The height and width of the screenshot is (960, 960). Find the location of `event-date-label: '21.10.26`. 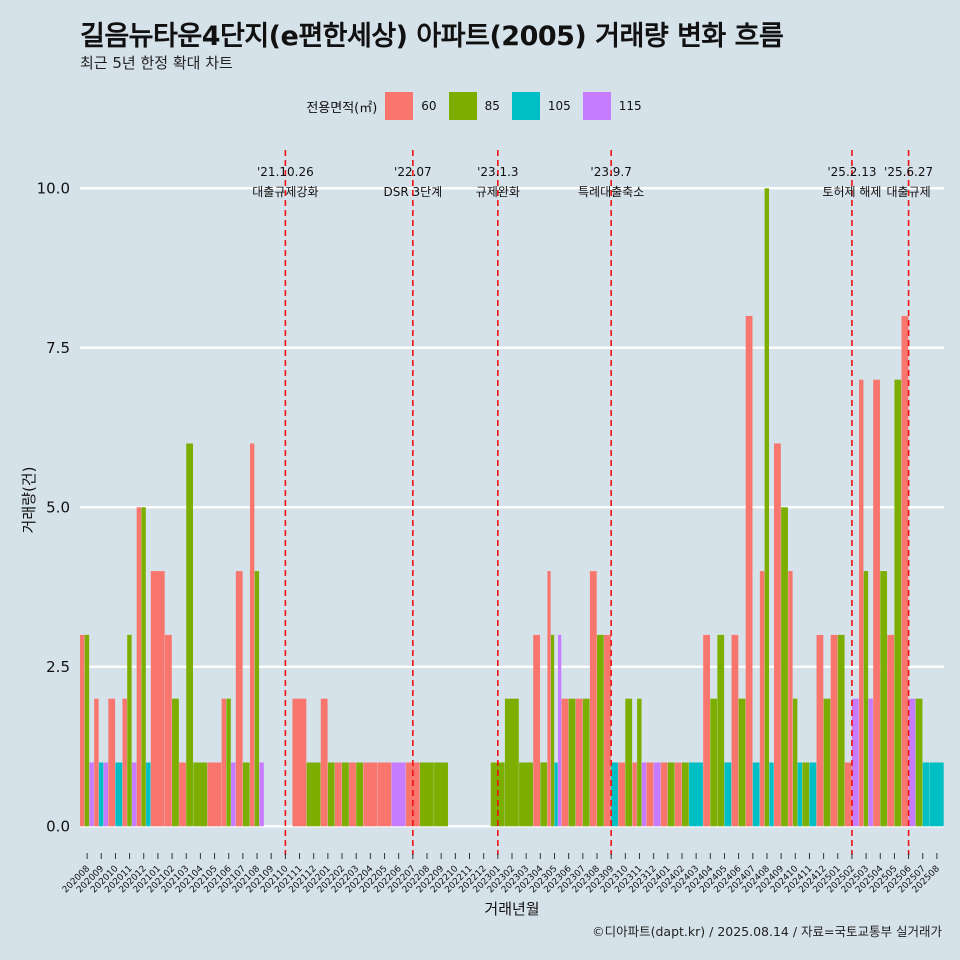

event-date-label: '21.10.26 is located at coordinates (285, 172).